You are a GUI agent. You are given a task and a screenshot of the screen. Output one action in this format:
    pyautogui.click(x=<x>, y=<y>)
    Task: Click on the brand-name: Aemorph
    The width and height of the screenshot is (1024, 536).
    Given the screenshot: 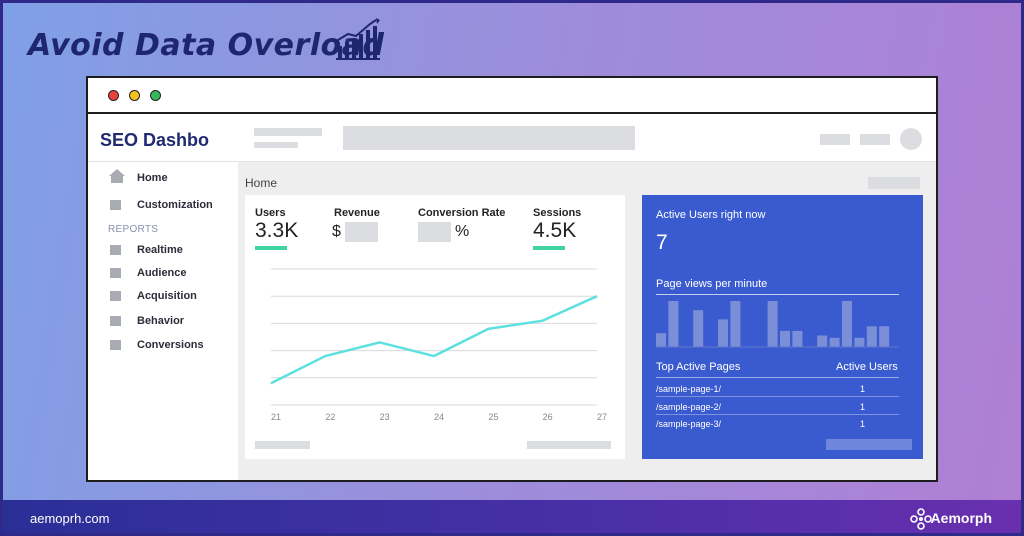 What is the action you would take?
    pyautogui.click(x=961, y=518)
    